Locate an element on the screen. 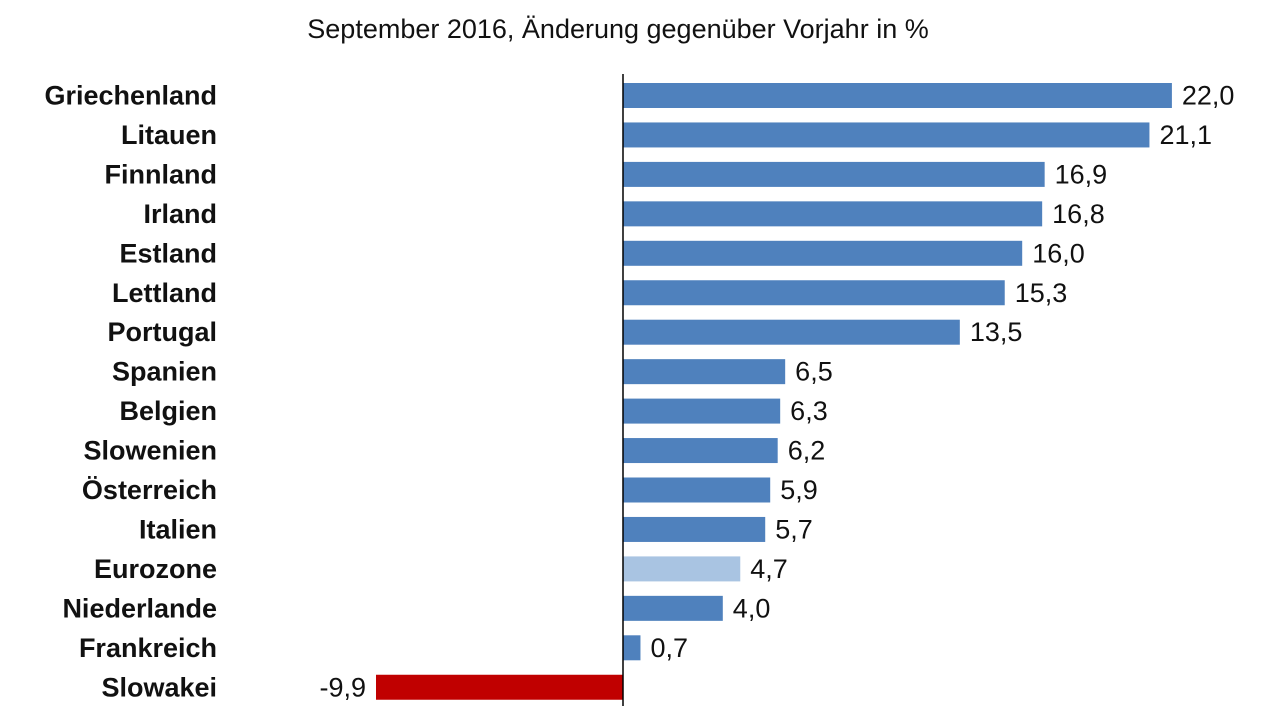 The image size is (1280, 726). value-label-estland: 16,0 is located at coordinates (1058, 253).